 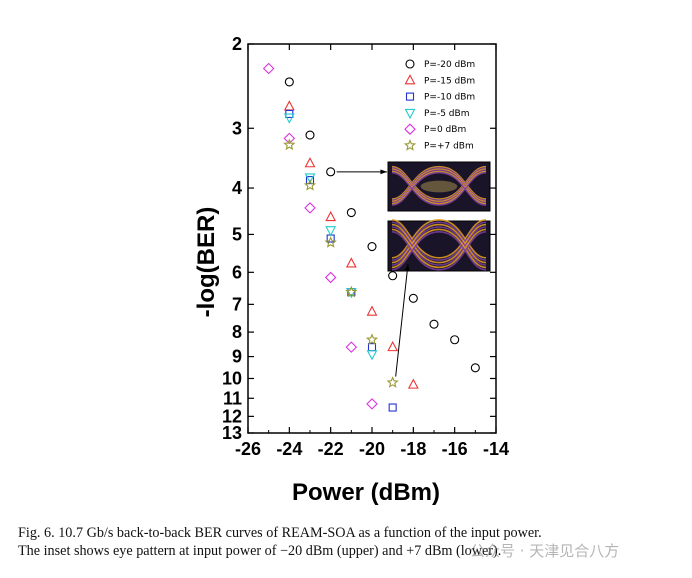 What do you see at coordinates (232, 398) in the screenshot?
I see `y-tick-label: 11` at bounding box center [232, 398].